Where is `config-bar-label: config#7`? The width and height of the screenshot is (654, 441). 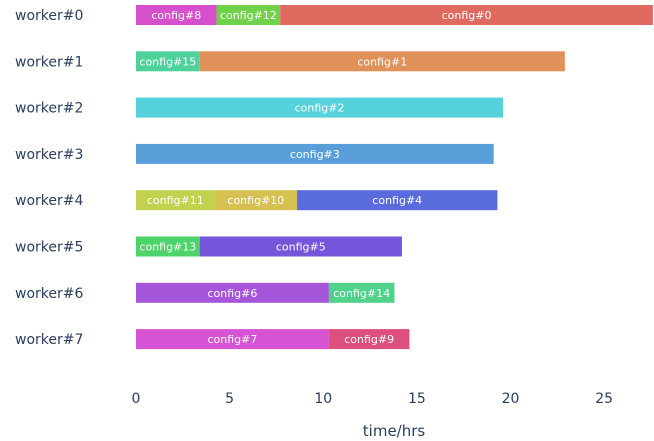
config-bar-label: config#7 is located at coordinates (233, 339).